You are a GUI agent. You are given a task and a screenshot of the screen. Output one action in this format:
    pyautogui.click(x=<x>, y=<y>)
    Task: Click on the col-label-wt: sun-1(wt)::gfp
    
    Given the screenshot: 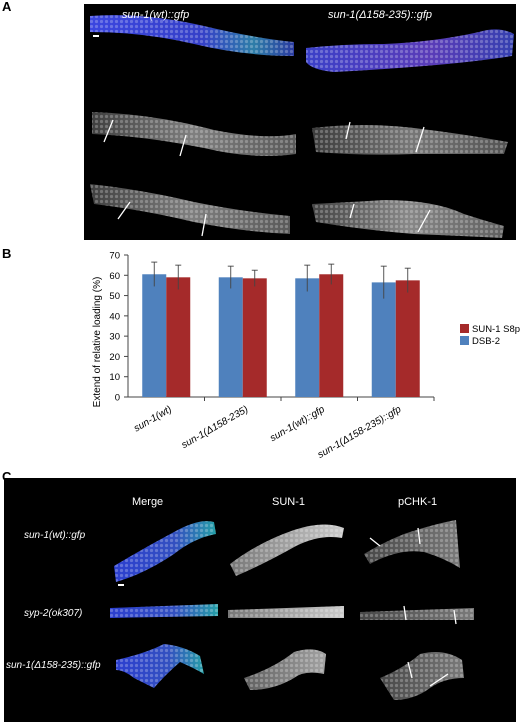 What is the action you would take?
    pyautogui.click(x=156, y=15)
    